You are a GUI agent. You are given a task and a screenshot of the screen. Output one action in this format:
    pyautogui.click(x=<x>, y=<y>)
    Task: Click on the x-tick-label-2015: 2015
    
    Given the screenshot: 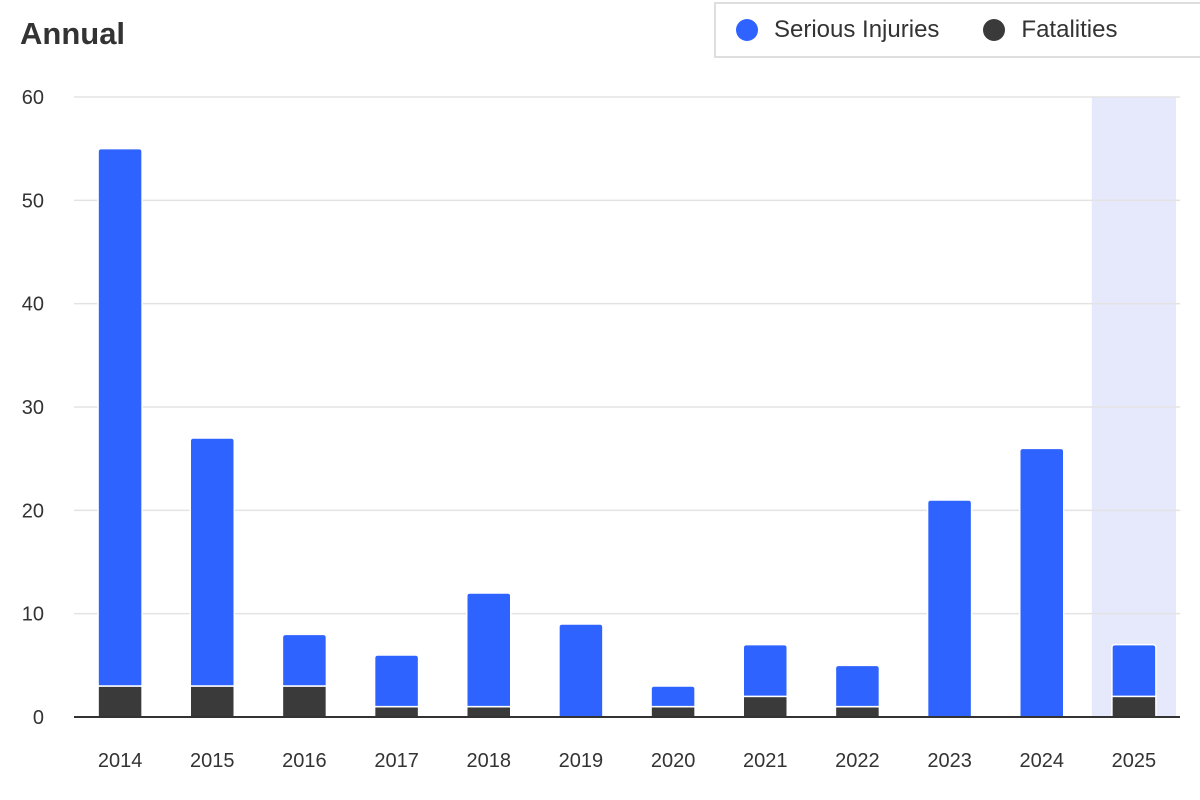 What is the action you would take?
    pyautogui.click(x=212, y=761)
    